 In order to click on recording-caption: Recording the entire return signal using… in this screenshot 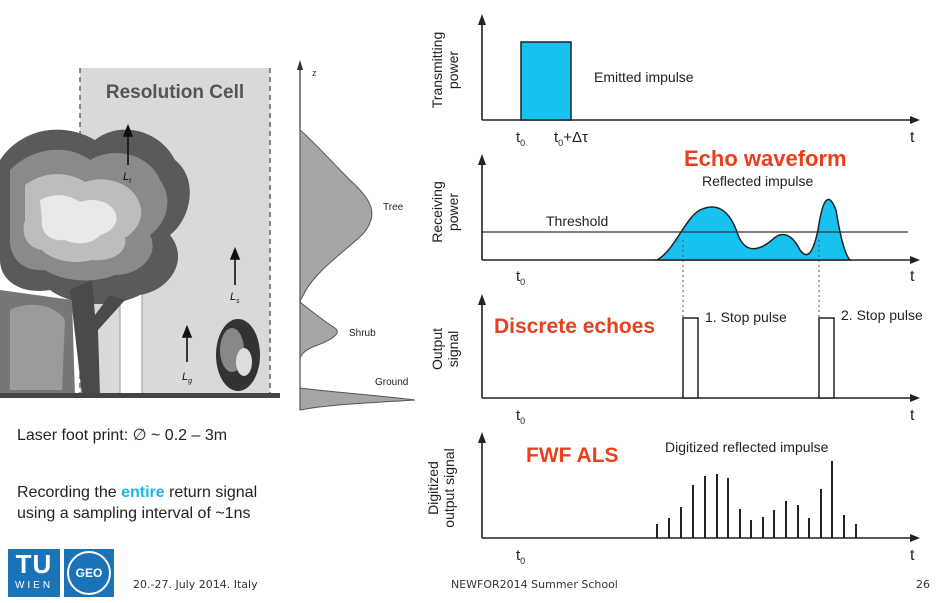, I will do `click(137, 503)`.